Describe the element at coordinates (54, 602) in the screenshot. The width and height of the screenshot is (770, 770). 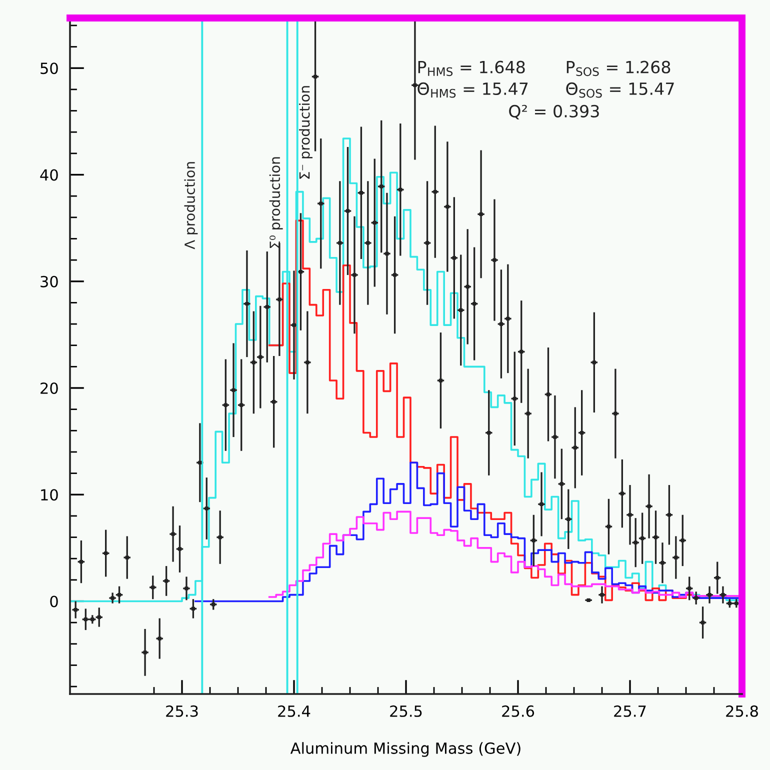
I see `y-tick-label: 0` at that location.